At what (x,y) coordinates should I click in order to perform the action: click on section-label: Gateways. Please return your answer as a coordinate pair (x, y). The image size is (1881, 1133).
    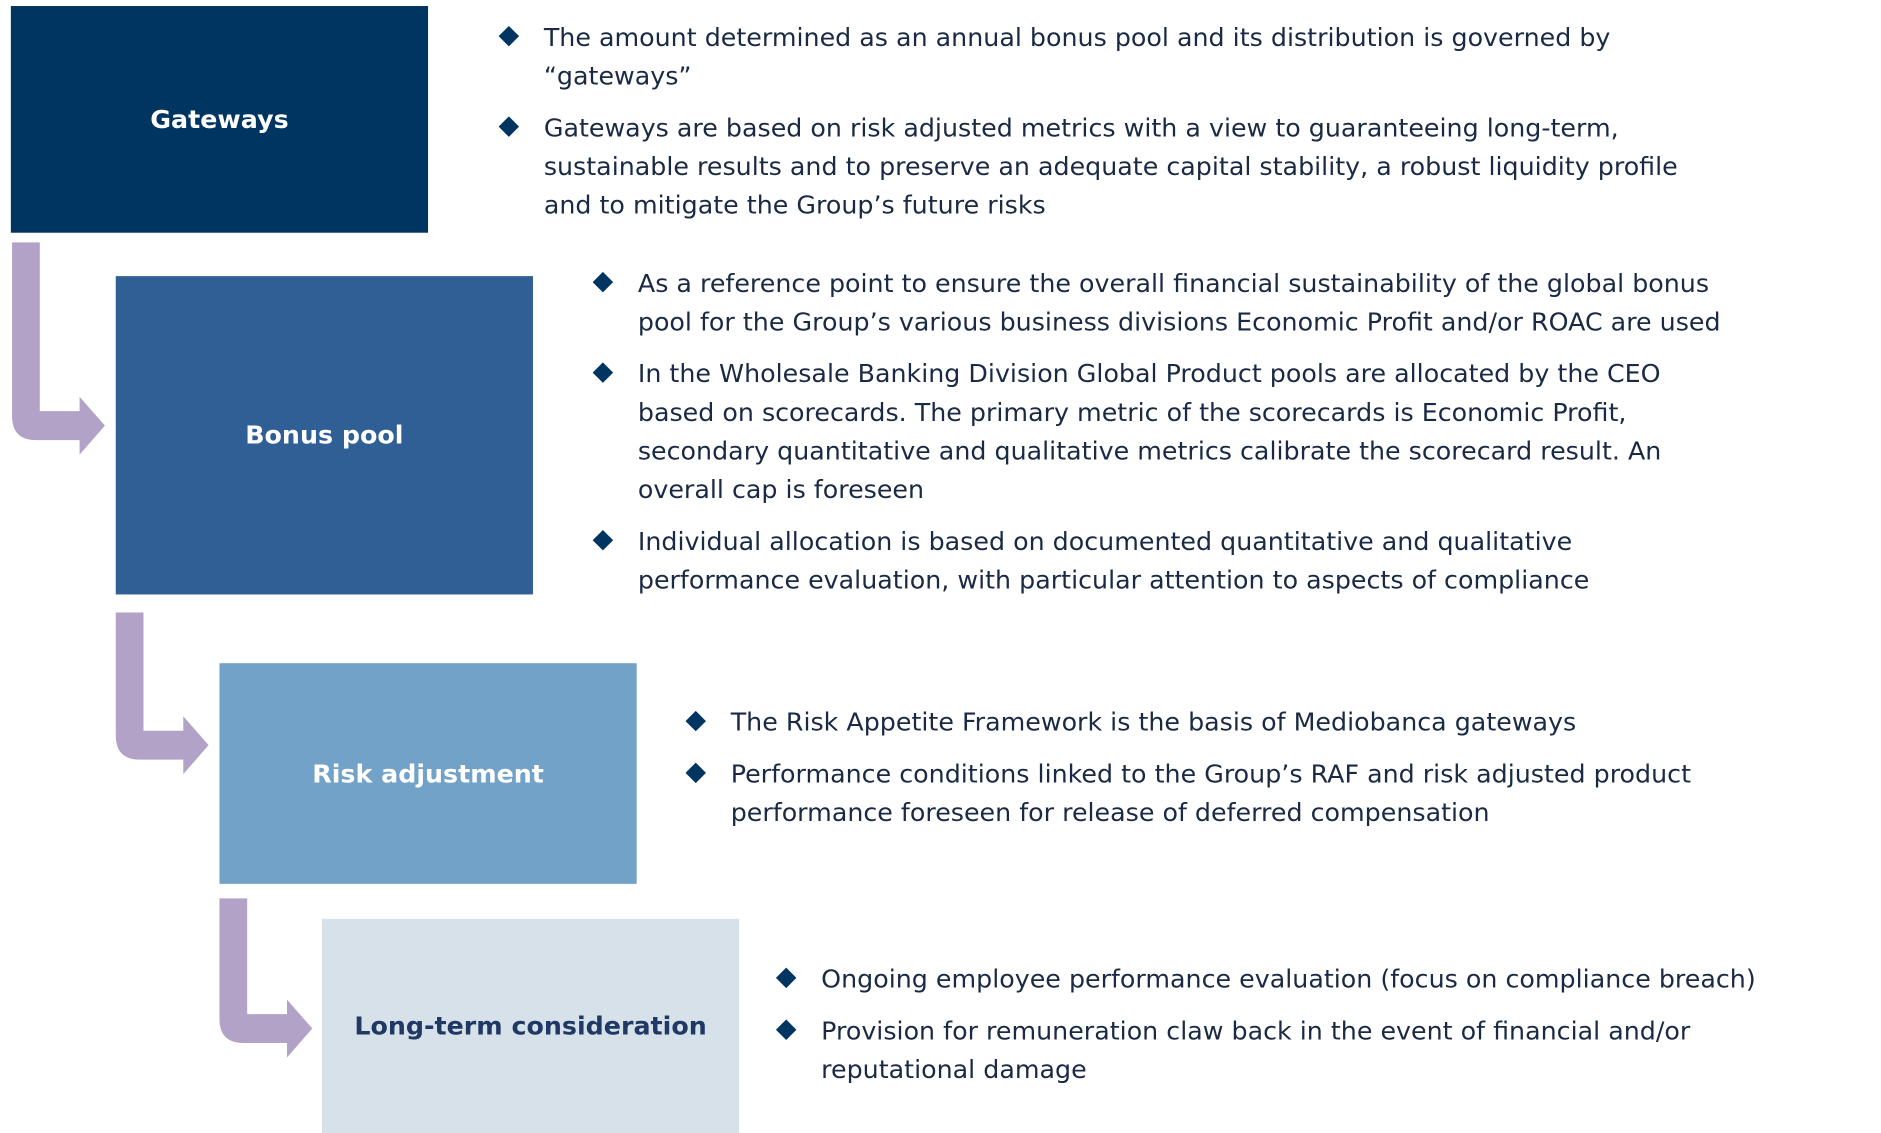
    Looking at the image, I should click on (219, 119).